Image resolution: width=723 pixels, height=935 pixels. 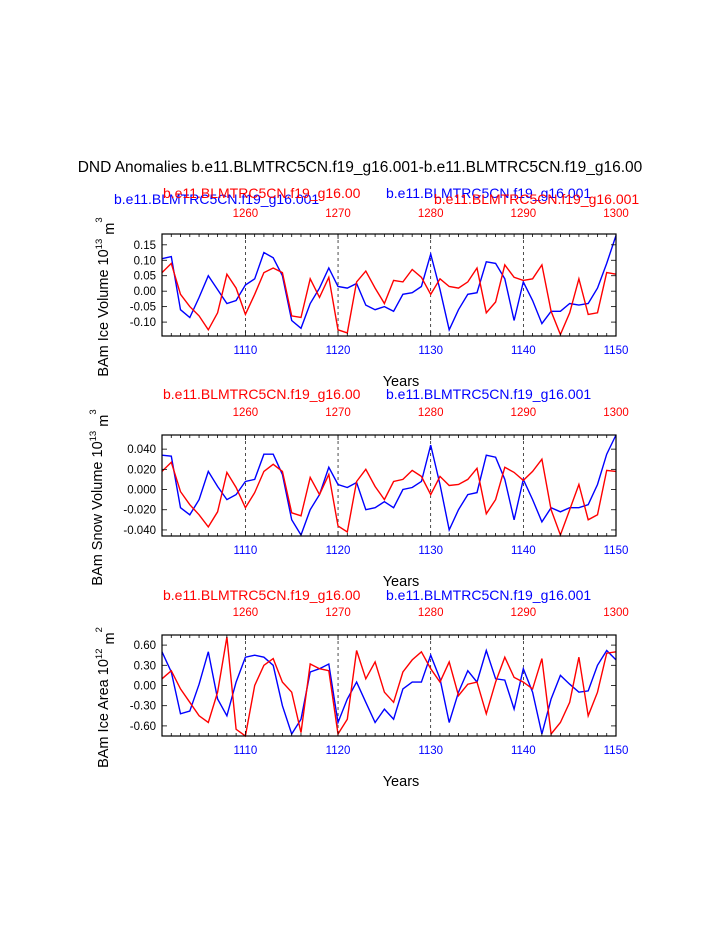 What do you see at coordinates (145, 261) in the screenshot?
I see `y-tick-label: 0.10` at bounding box center [145, 261].